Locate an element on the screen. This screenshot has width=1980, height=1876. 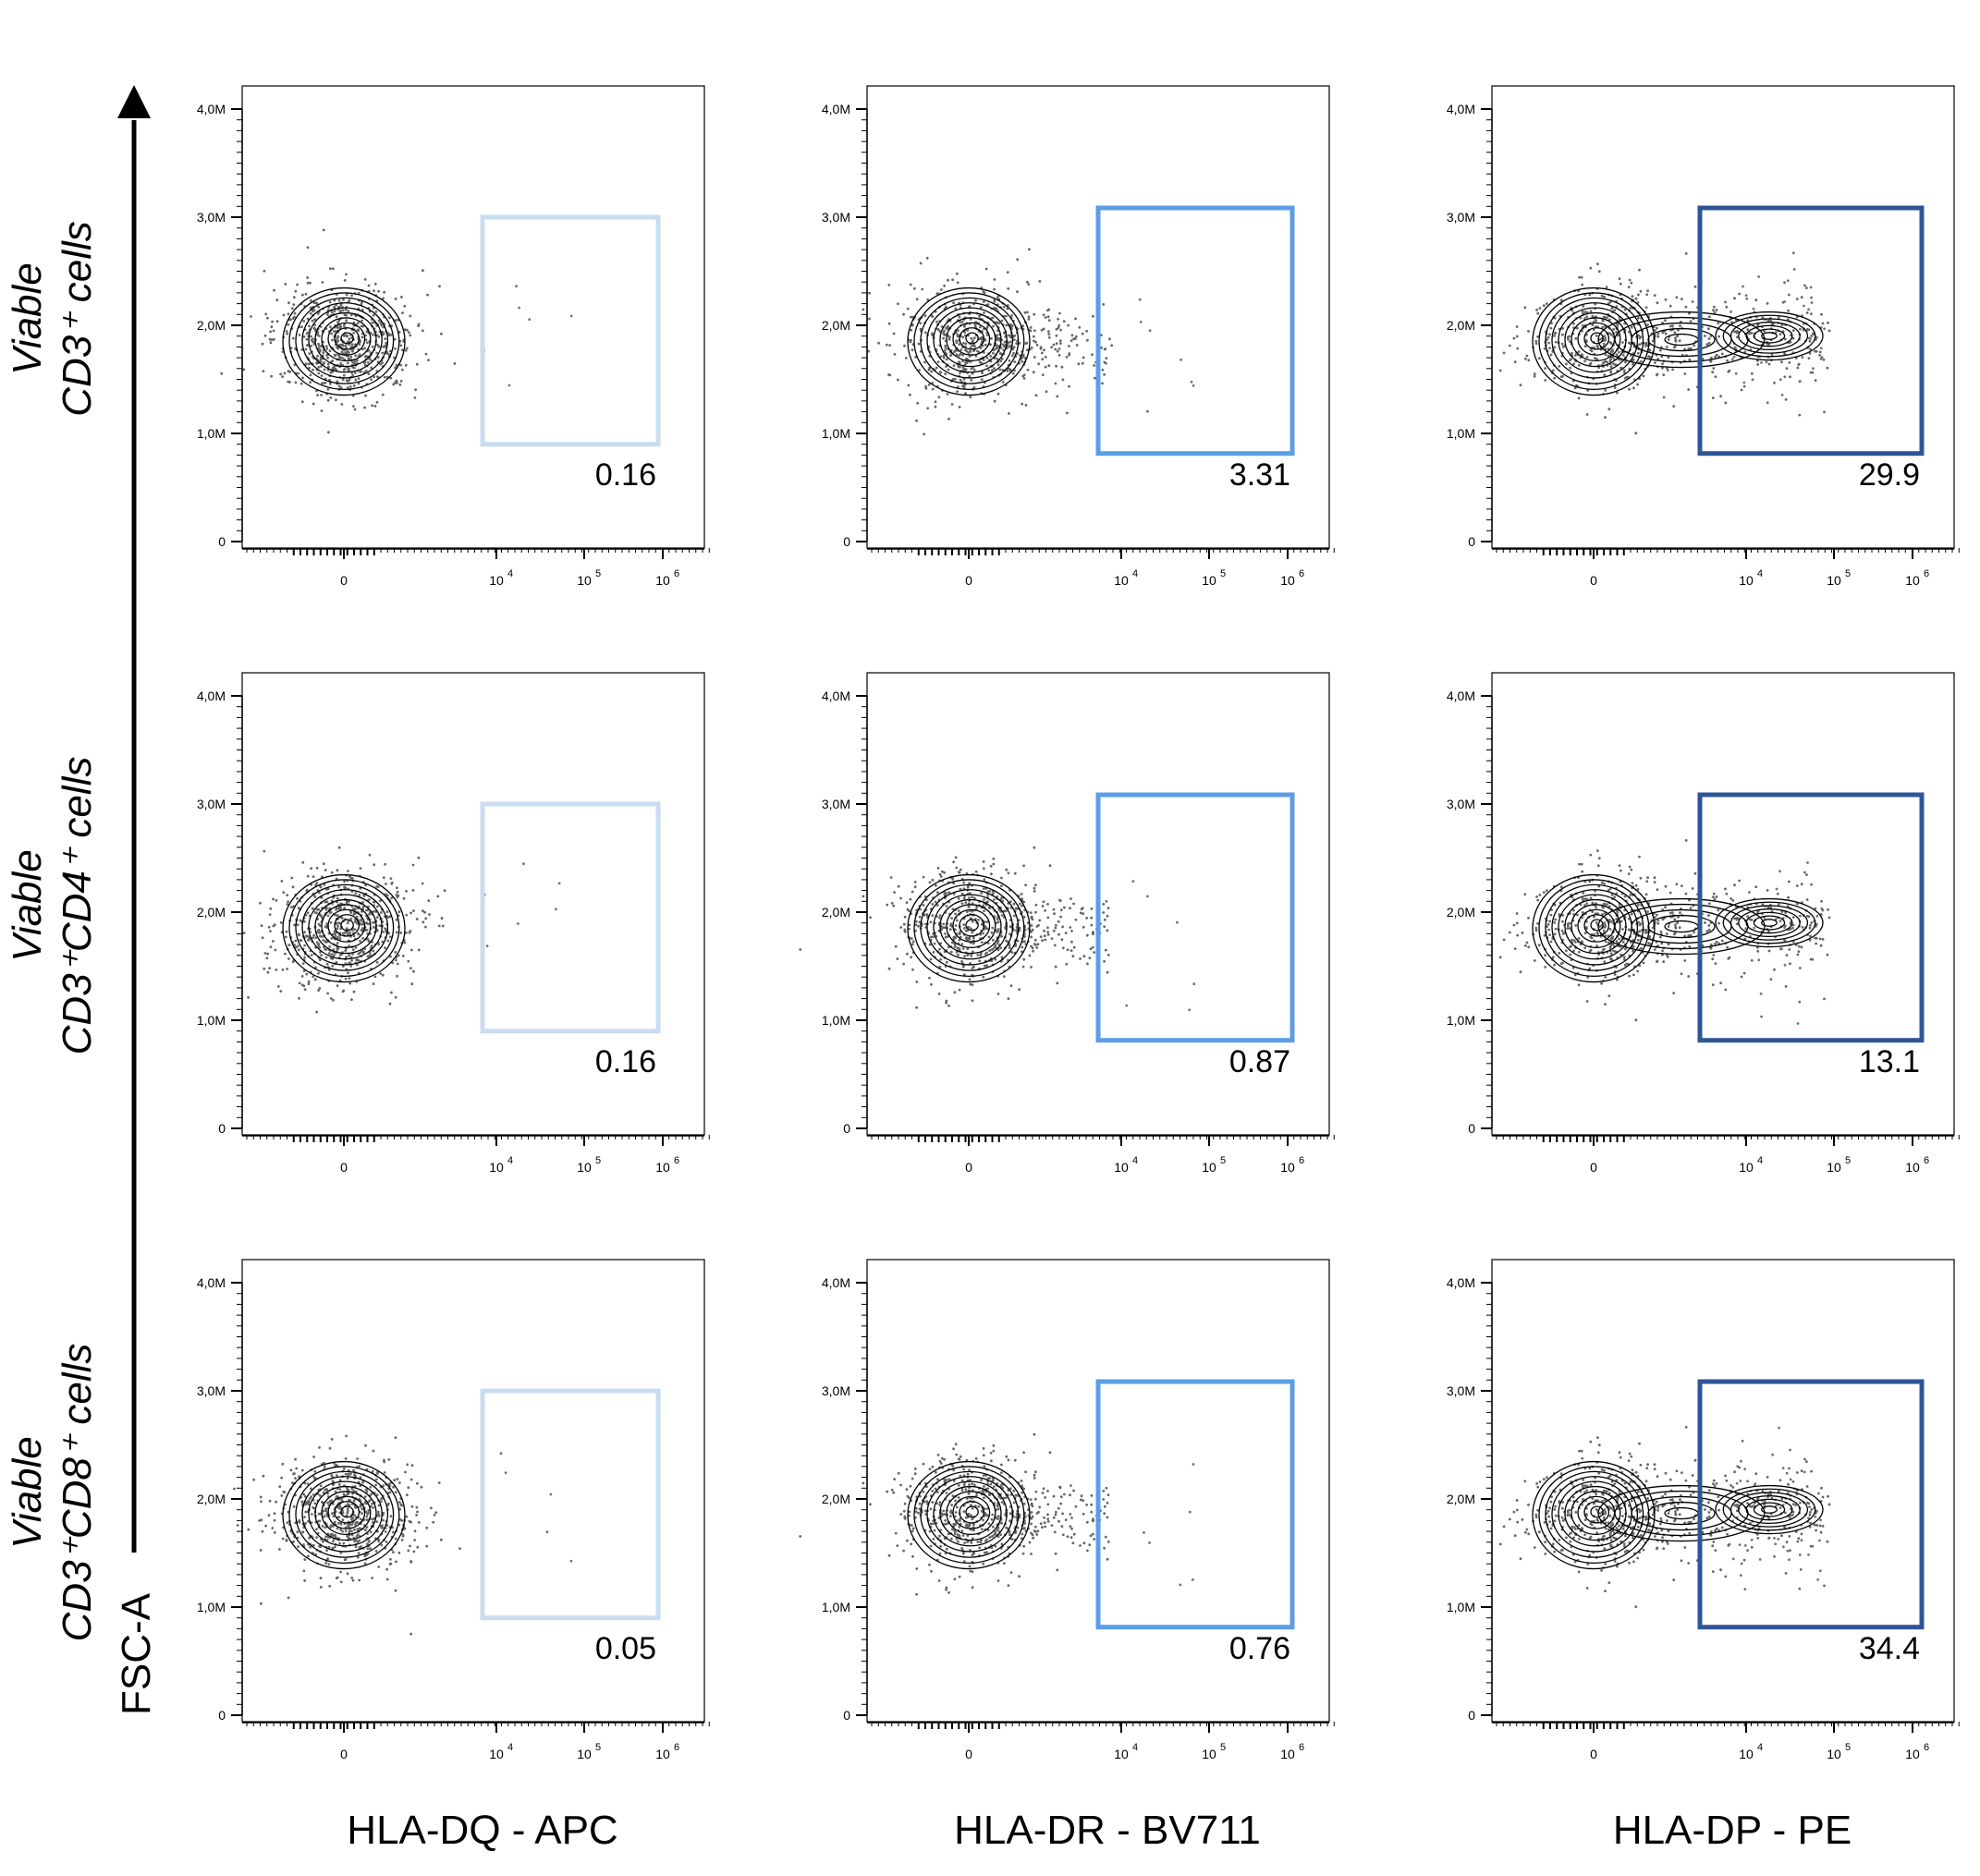
contour-ring is located at coordinates (970, 341).